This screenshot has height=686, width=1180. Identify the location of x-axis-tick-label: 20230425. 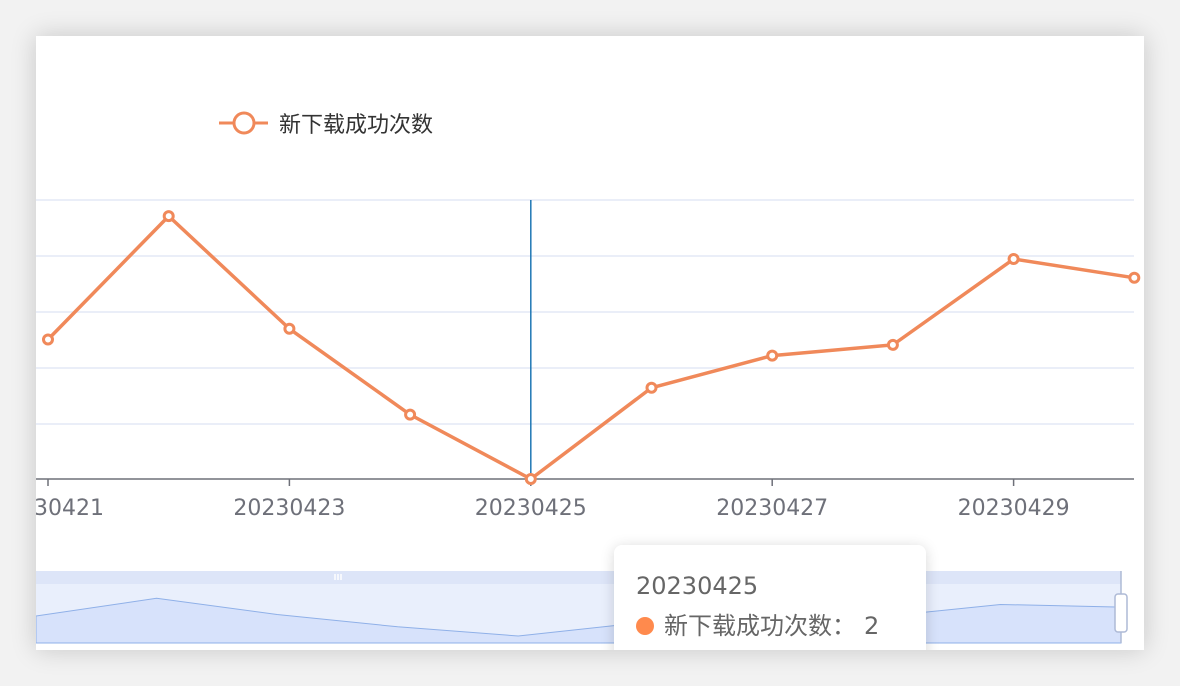
(531, 508).